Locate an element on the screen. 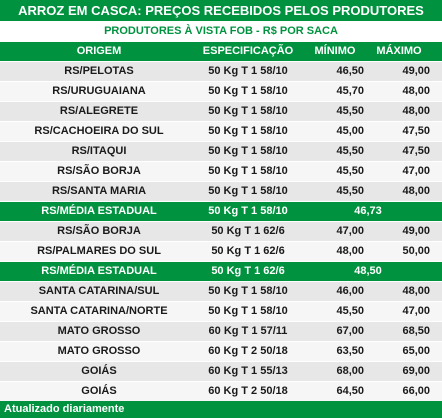 The width and height of the screenshot is (442, 418). table-row: MATO GROSSO 60 Kg T 1 57/11 67,00 68,50 is located at coordinates (221, 331).